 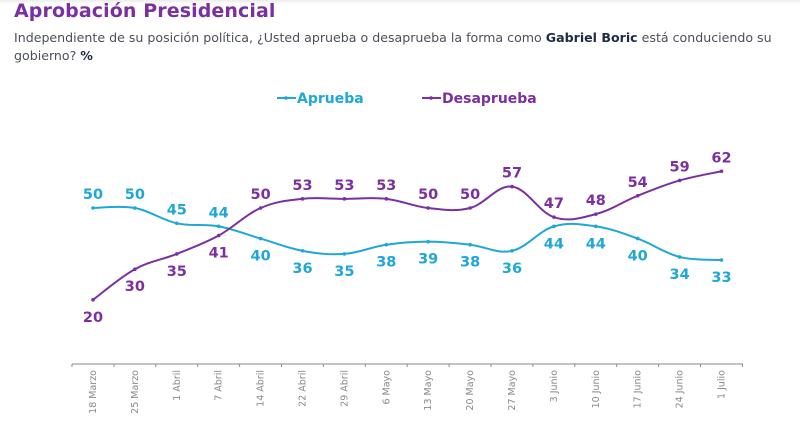 I want to click on data-label-aprueba: 33, so click(x=721, y=278).